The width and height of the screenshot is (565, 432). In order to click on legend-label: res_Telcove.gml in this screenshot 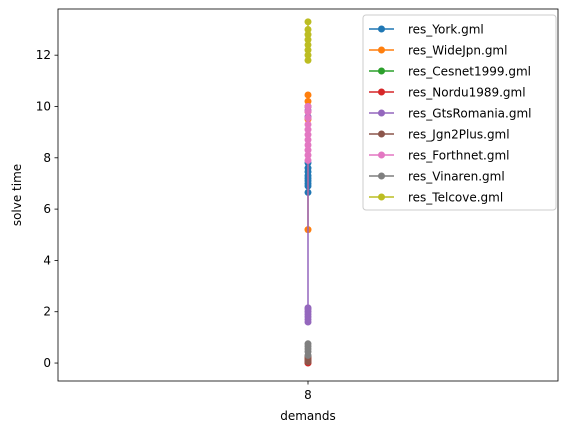, I will do `click(455, 198)`.